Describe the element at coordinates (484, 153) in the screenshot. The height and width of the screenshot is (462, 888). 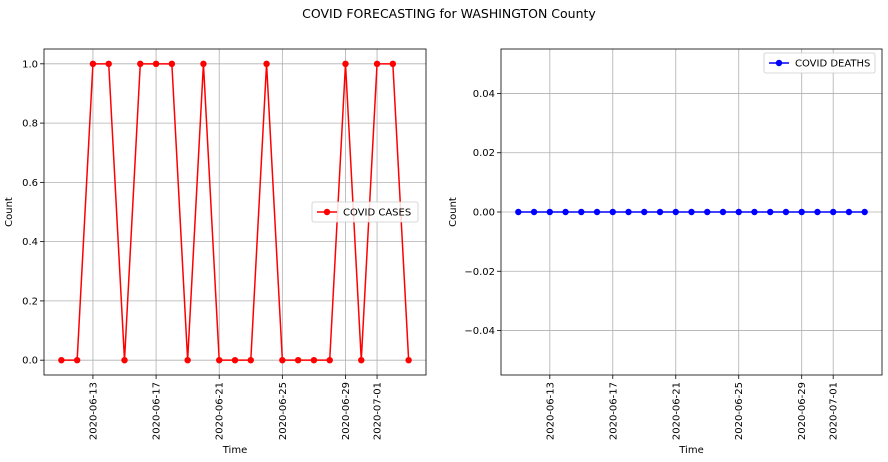
I see `y-tick-label: 0.02` at that location.